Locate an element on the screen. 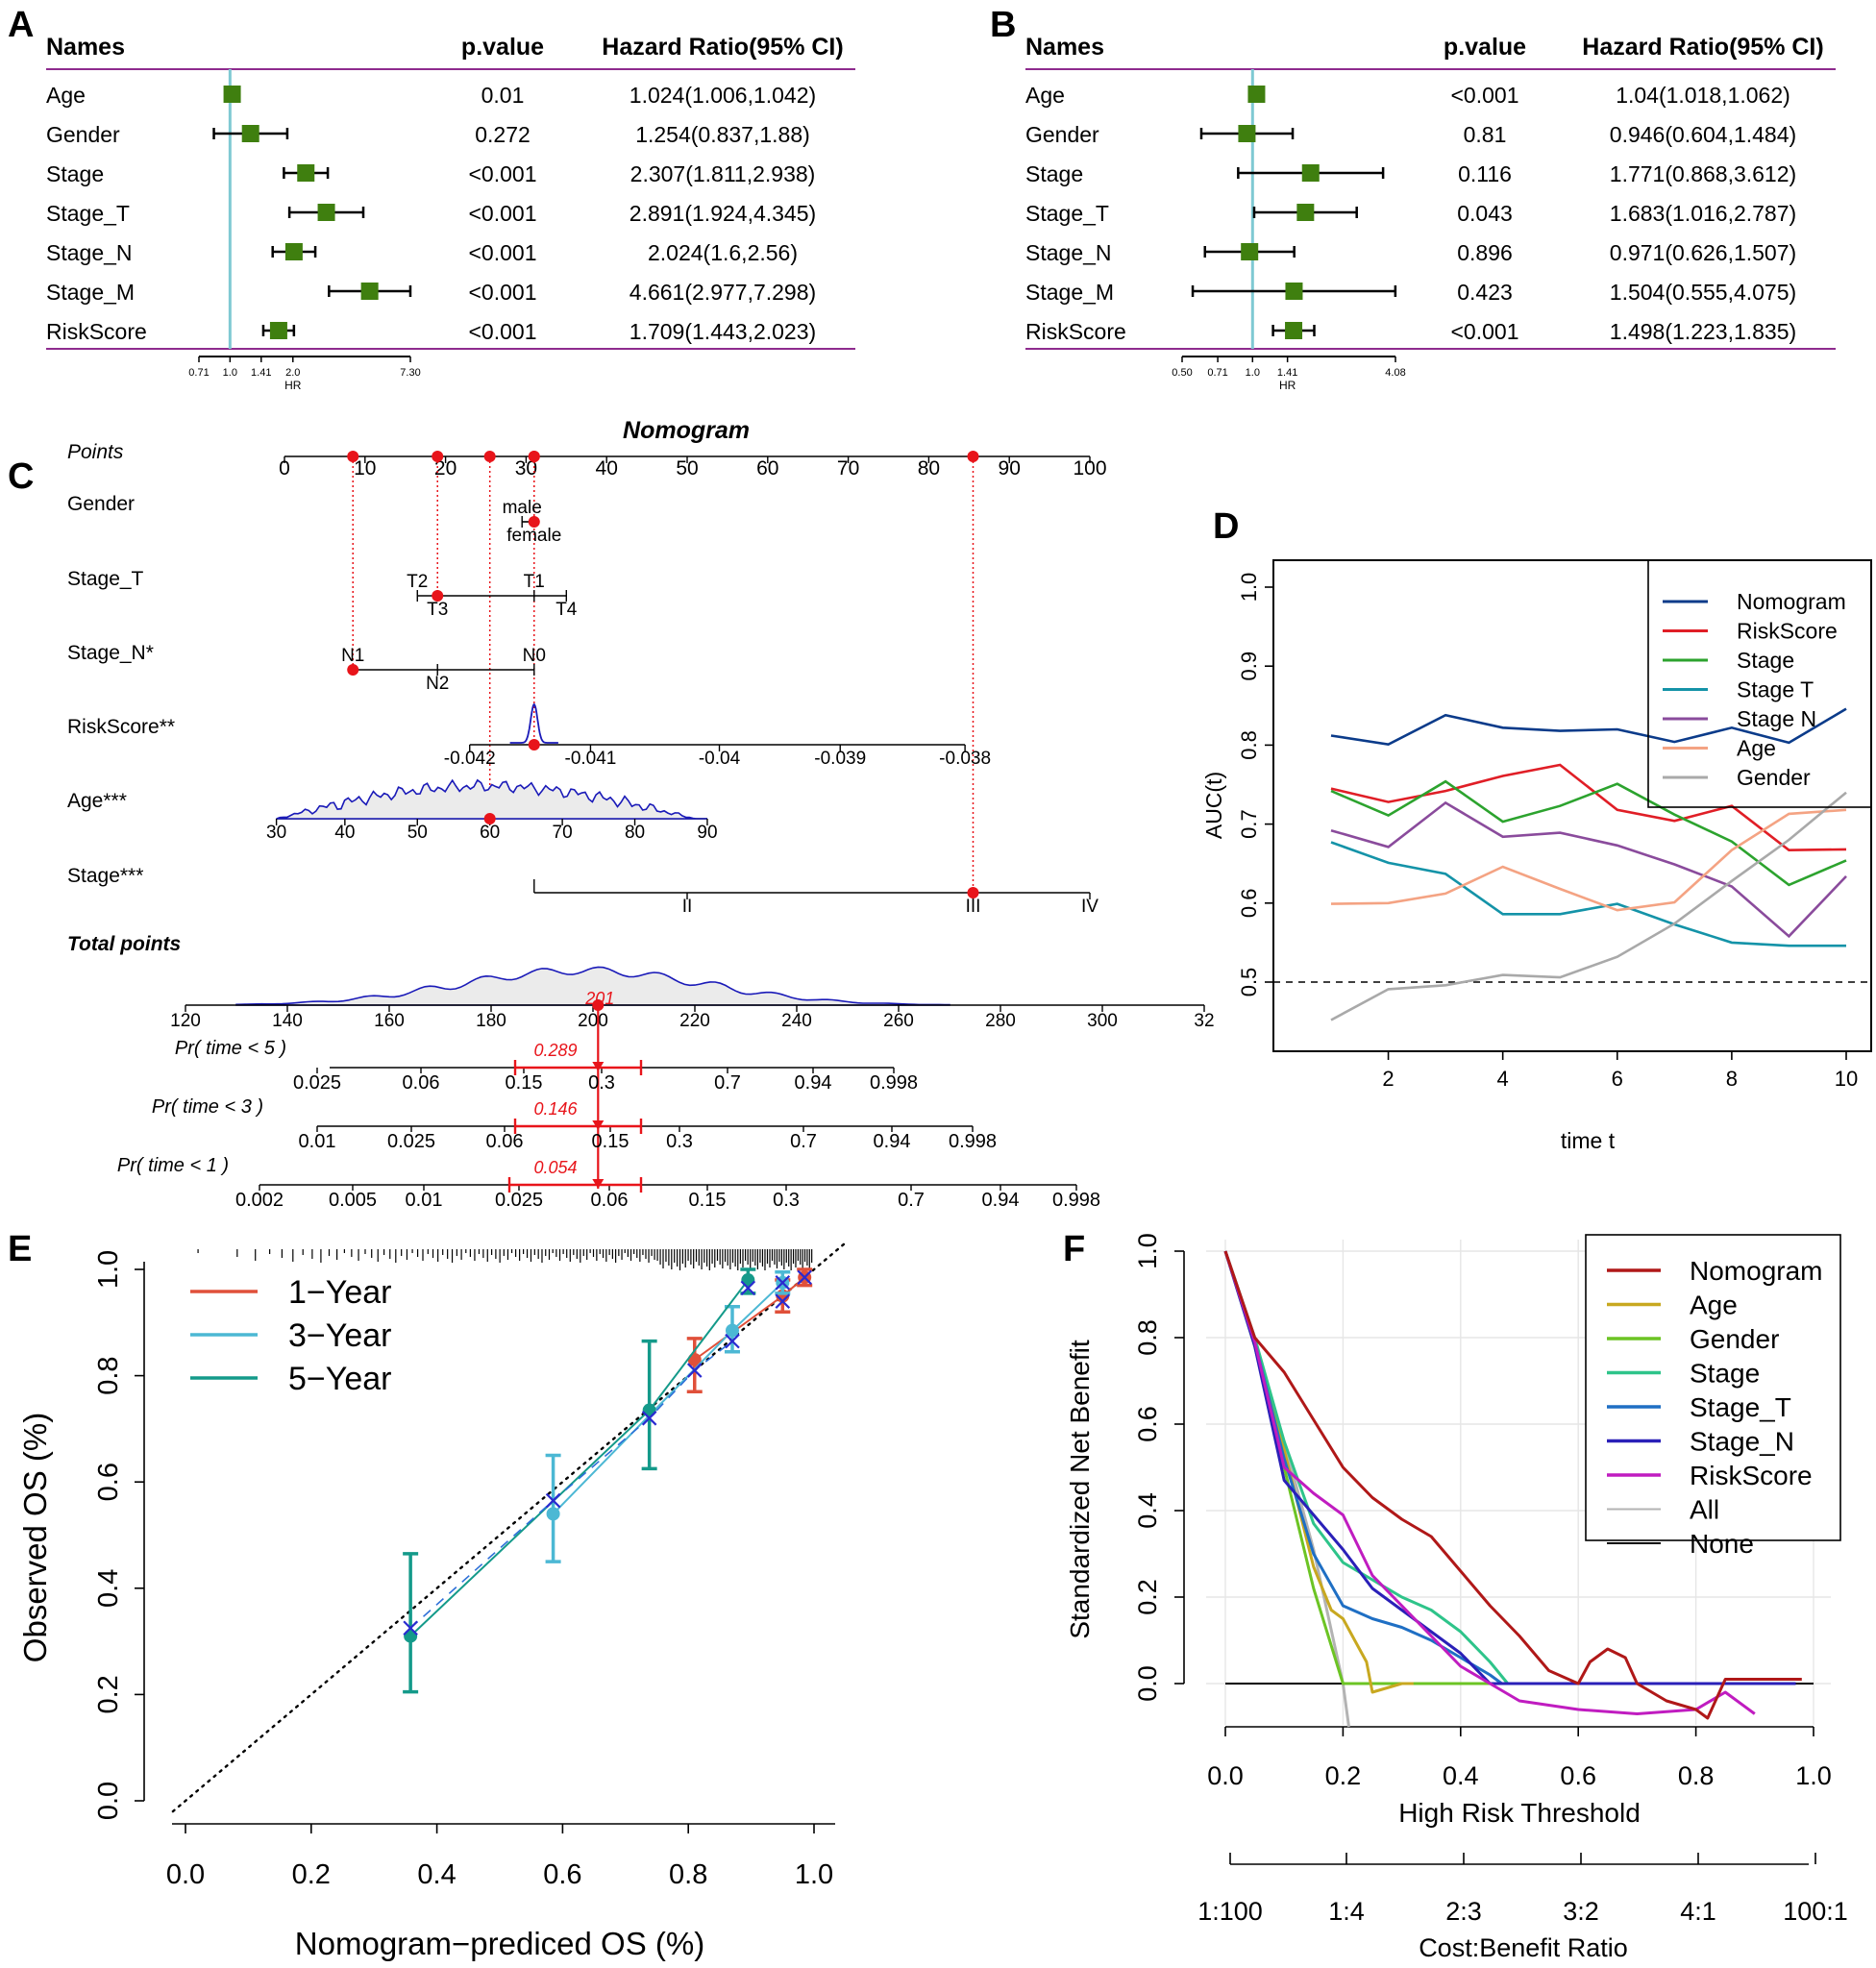 The height and width of the screenshot is (1968, 1876). survival-axis-tick-label: 0.002 is located at coordinates (260, 1201).